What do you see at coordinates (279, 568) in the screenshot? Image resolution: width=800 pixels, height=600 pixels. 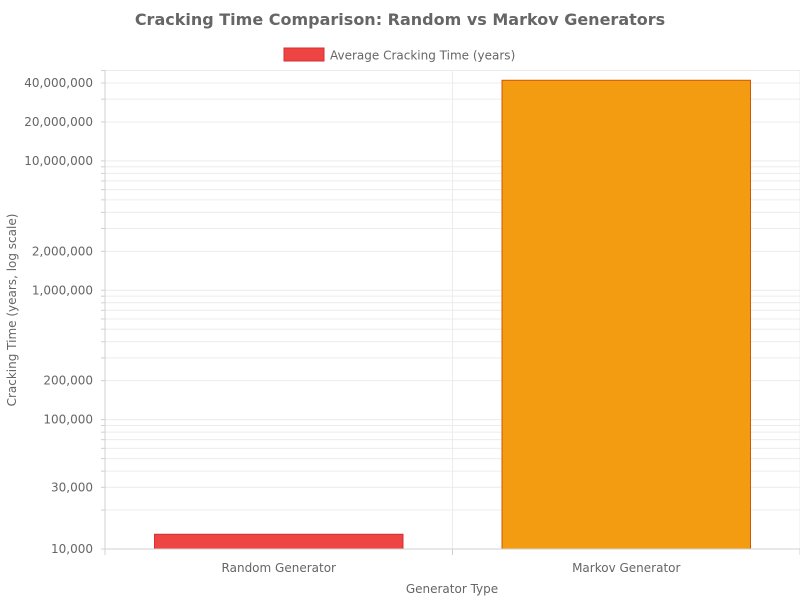 I see `x-tick-label: Random Generator` at bounding box center [279, 568].